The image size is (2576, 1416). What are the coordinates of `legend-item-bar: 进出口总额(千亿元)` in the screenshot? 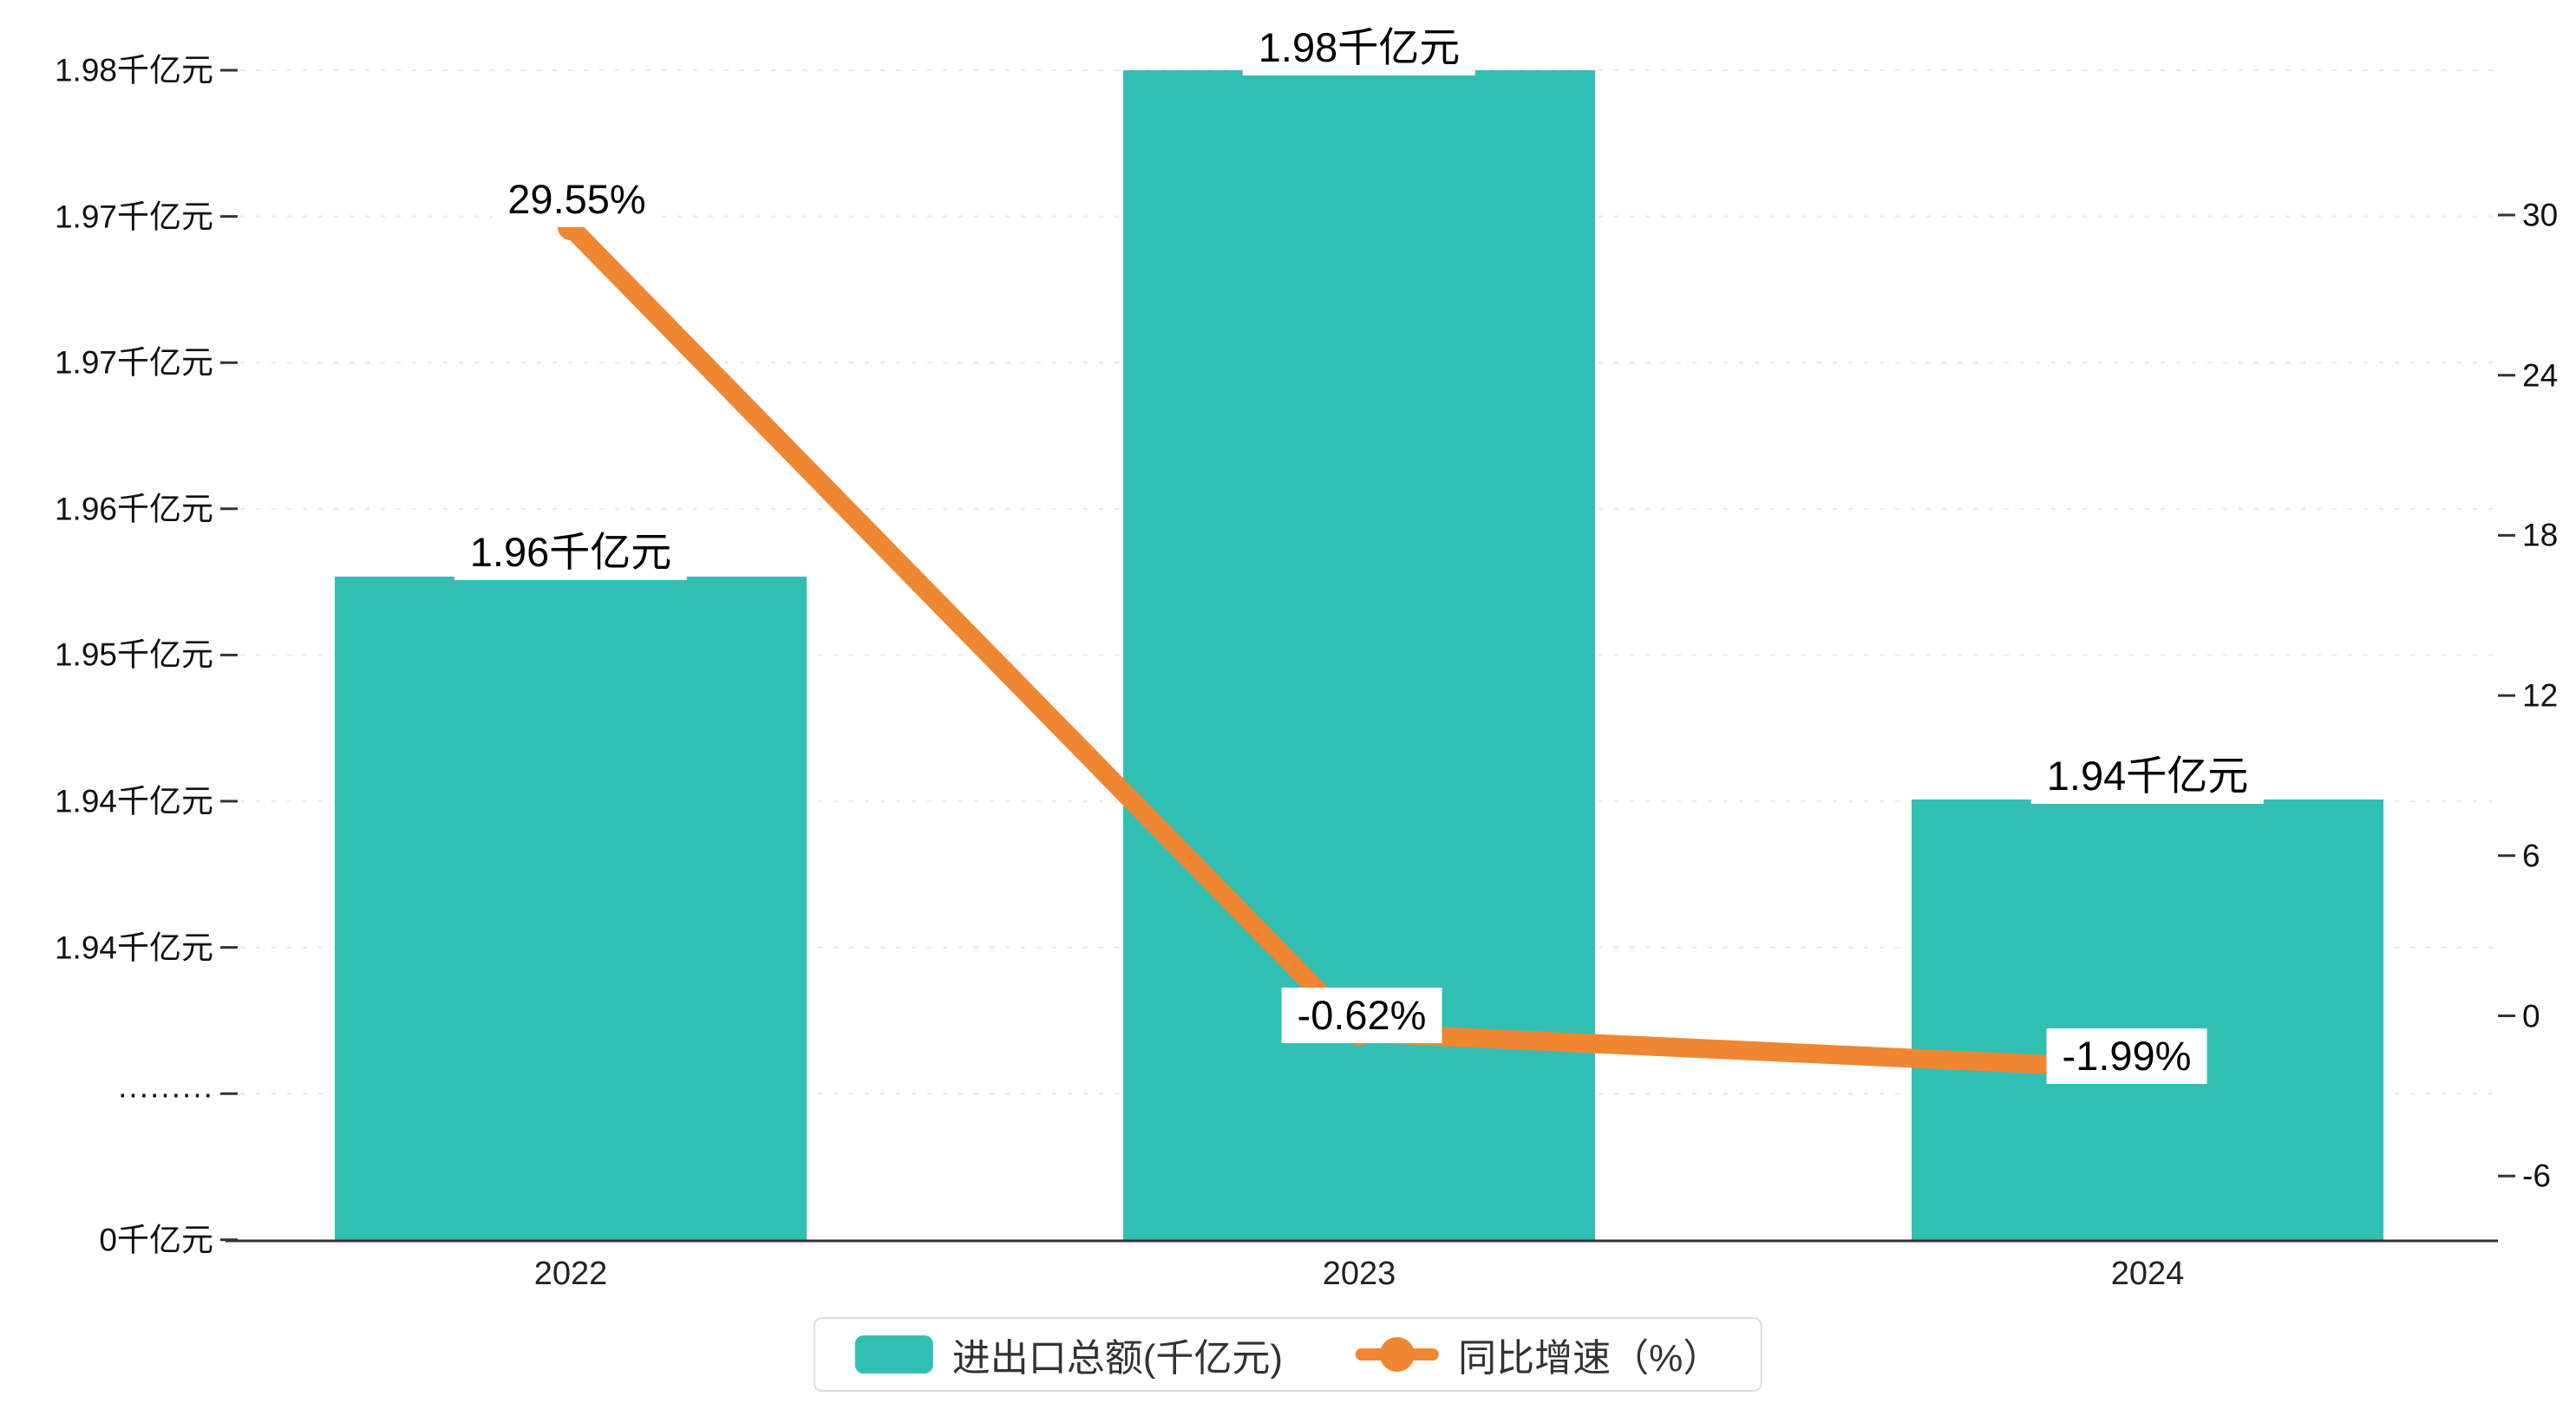 It's located at (1069, 1354).